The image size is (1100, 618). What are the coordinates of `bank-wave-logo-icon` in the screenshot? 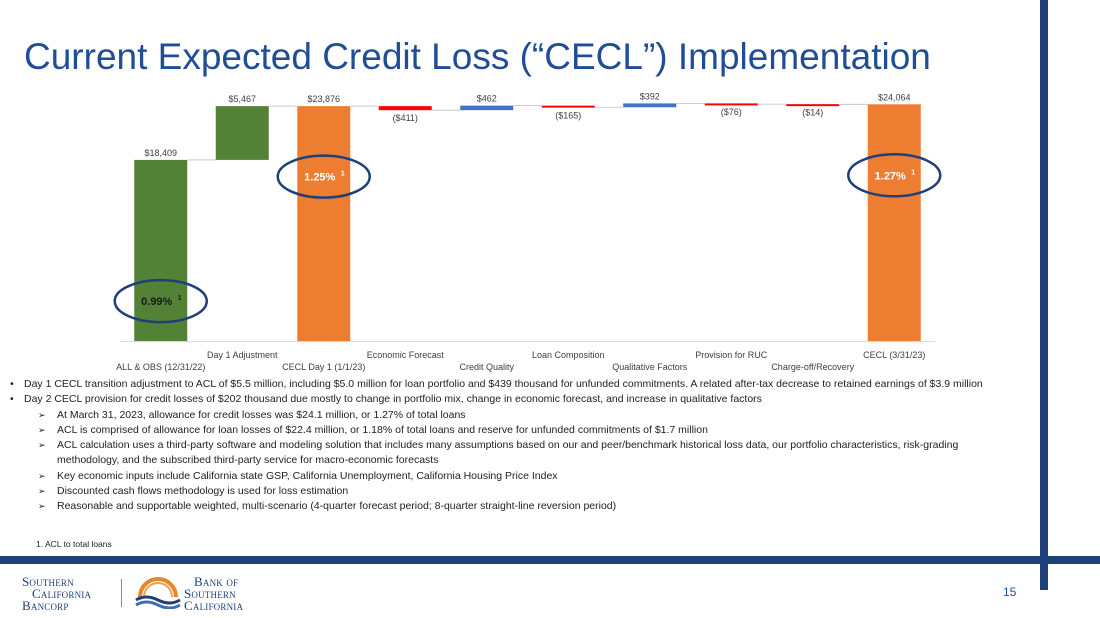 It's located at (158, 593).